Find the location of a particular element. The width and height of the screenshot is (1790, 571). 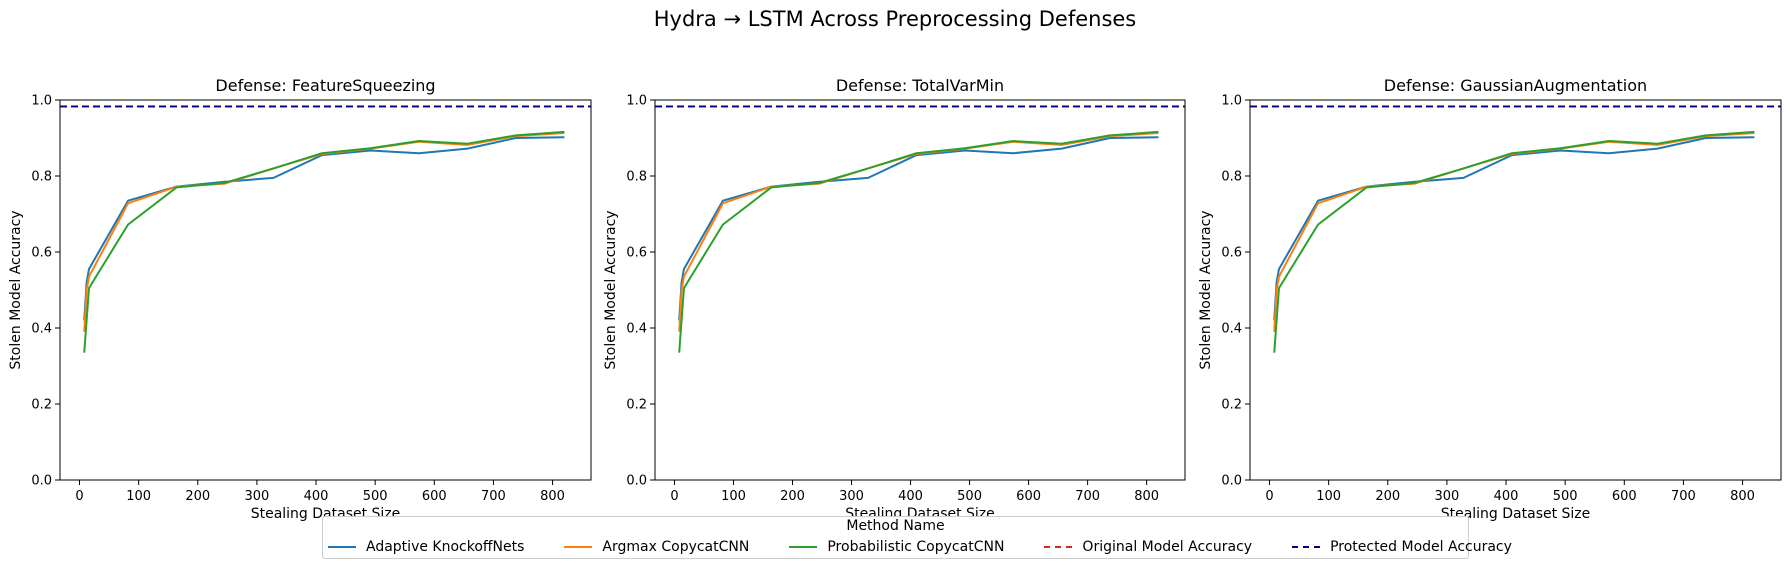

subplot-title: Defense: TotalVarMin is located at coordinates (920, 85).